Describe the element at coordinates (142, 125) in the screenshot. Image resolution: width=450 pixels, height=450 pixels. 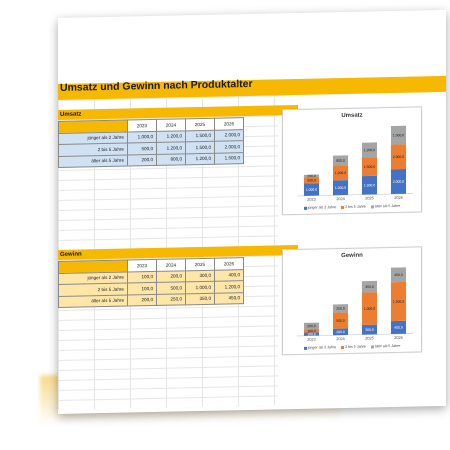
I see `year-header: 2023` at that location.